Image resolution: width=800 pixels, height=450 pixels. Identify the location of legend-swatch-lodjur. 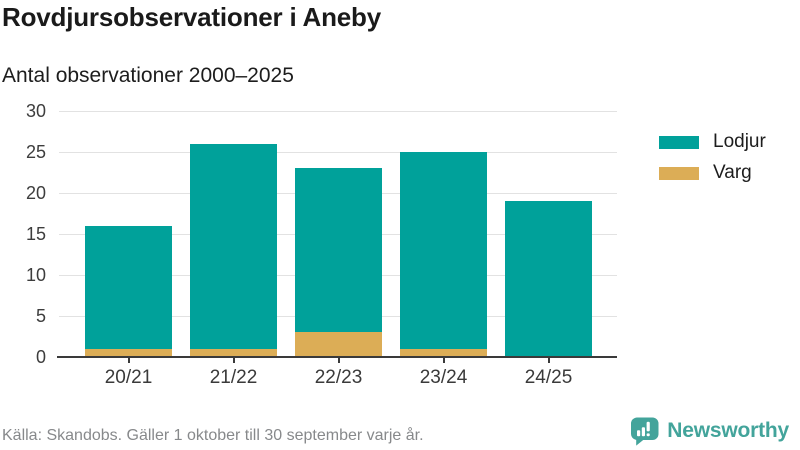
(679, 142).